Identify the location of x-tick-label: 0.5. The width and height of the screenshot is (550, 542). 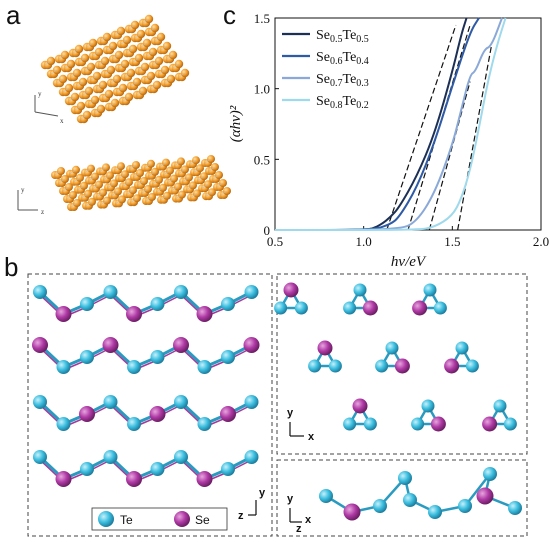
(275, 241).